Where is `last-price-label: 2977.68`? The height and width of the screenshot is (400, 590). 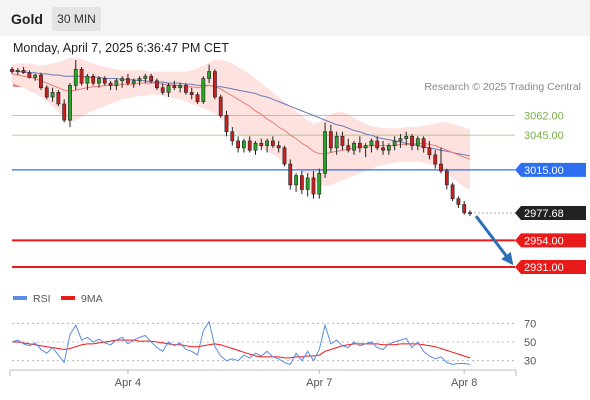
last-price-label: 2977.68 is located at coordinates (544, 214).